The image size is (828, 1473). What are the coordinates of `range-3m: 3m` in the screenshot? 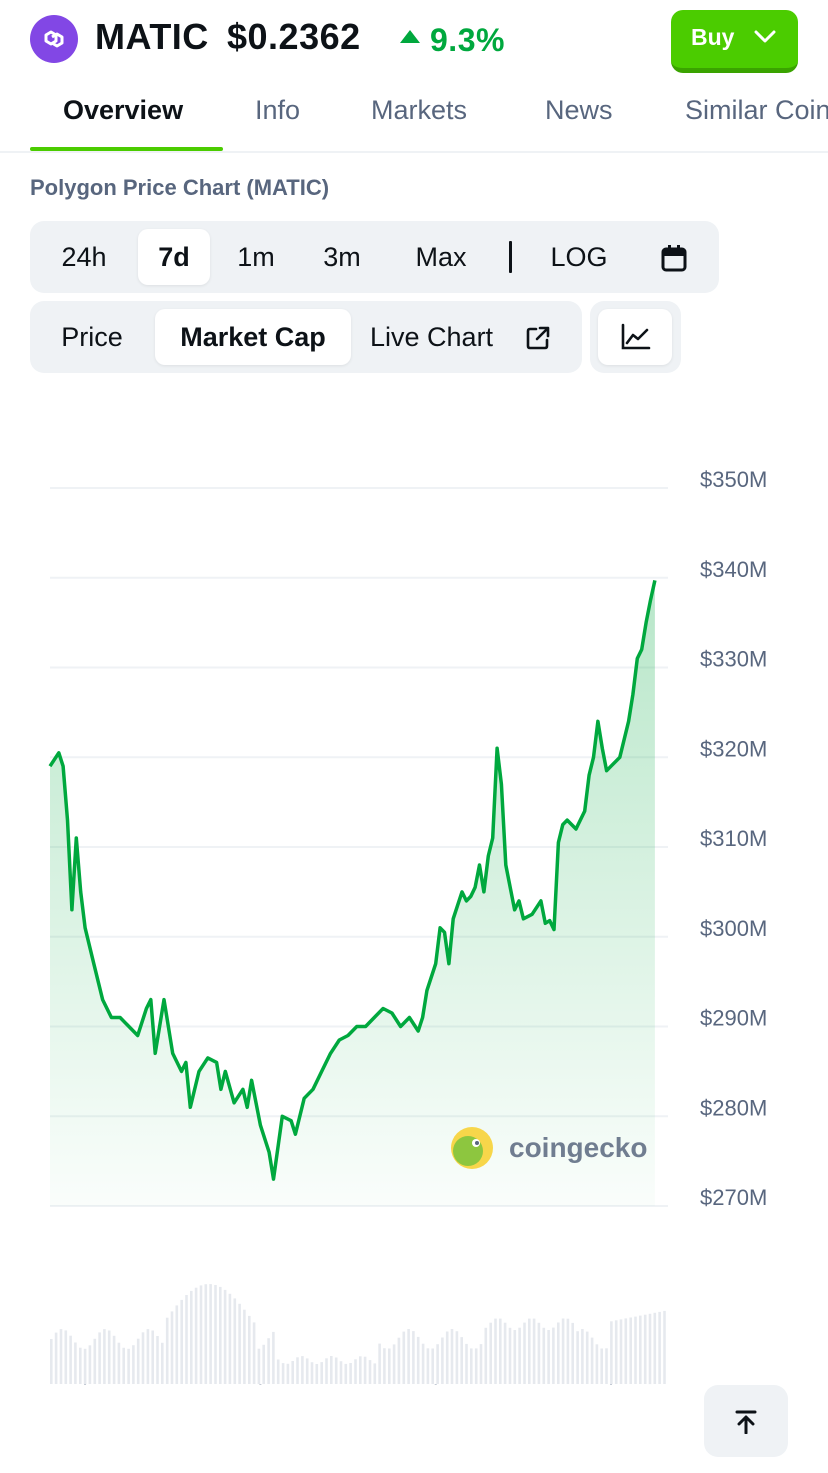 It's located at (342, 257).